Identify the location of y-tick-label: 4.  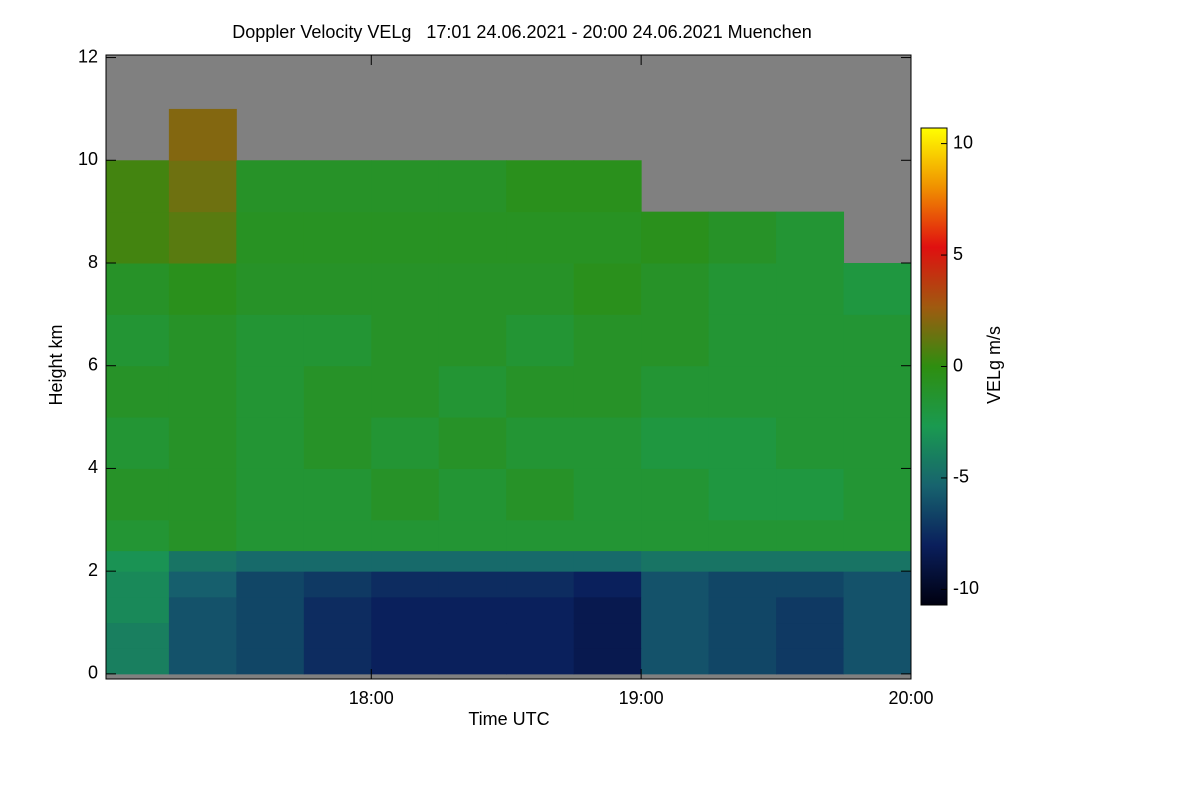
(93, 467).